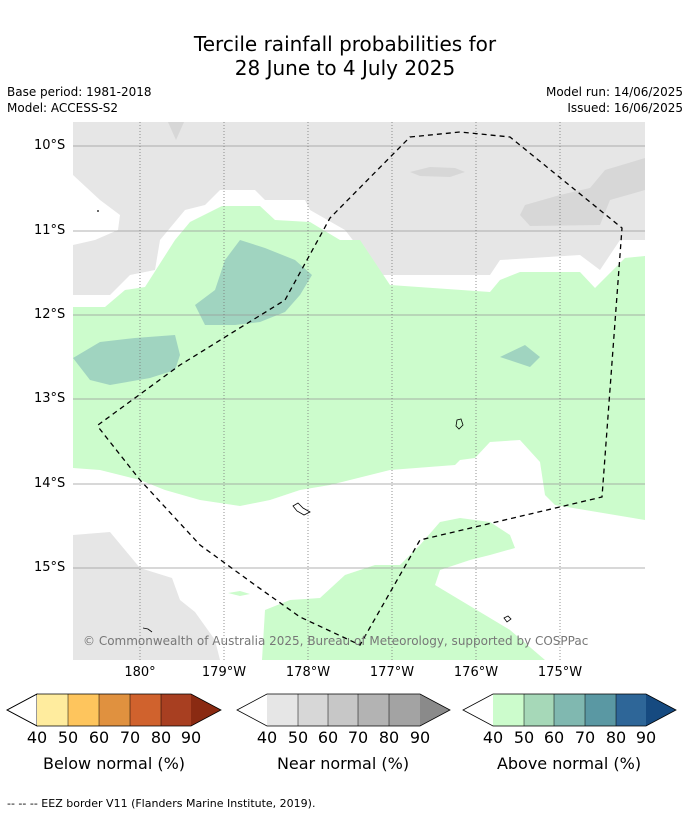 The width and height of the screenshot is (690, 816). I want to click on lon-label: 178°W, so click(308, 672).